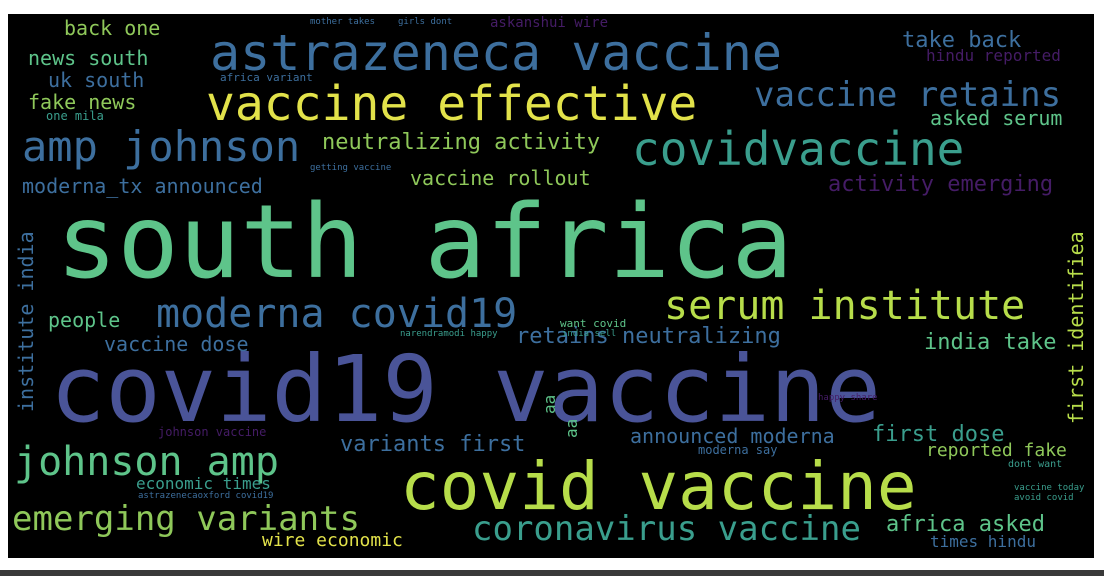 This screenshot has height=576, width=1104. Describe the element at coordinates (424, 242) in the screenshot. I see `word-south-africa: south africa` at that location.